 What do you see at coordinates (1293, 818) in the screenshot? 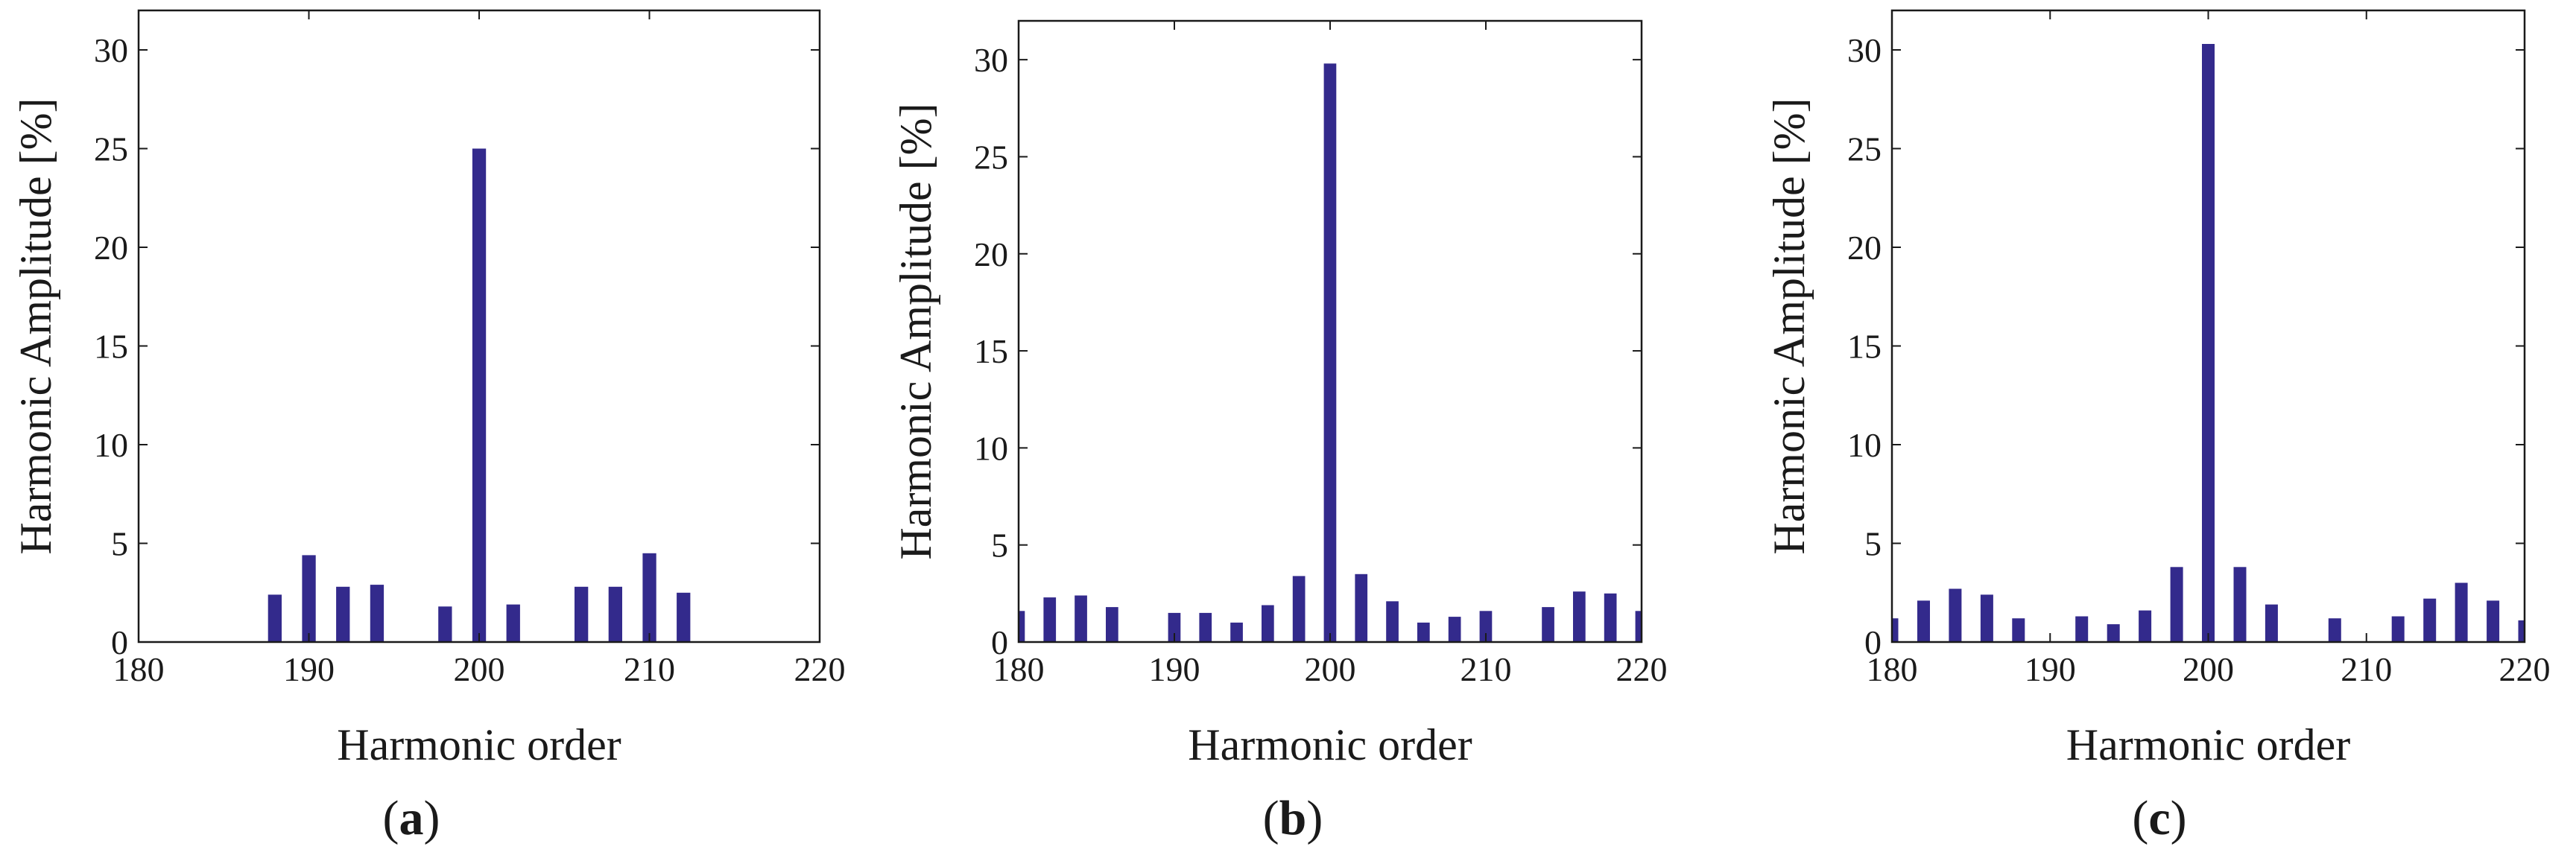
I see `panel-caption: (b)` at bounding box center [1293, 818].